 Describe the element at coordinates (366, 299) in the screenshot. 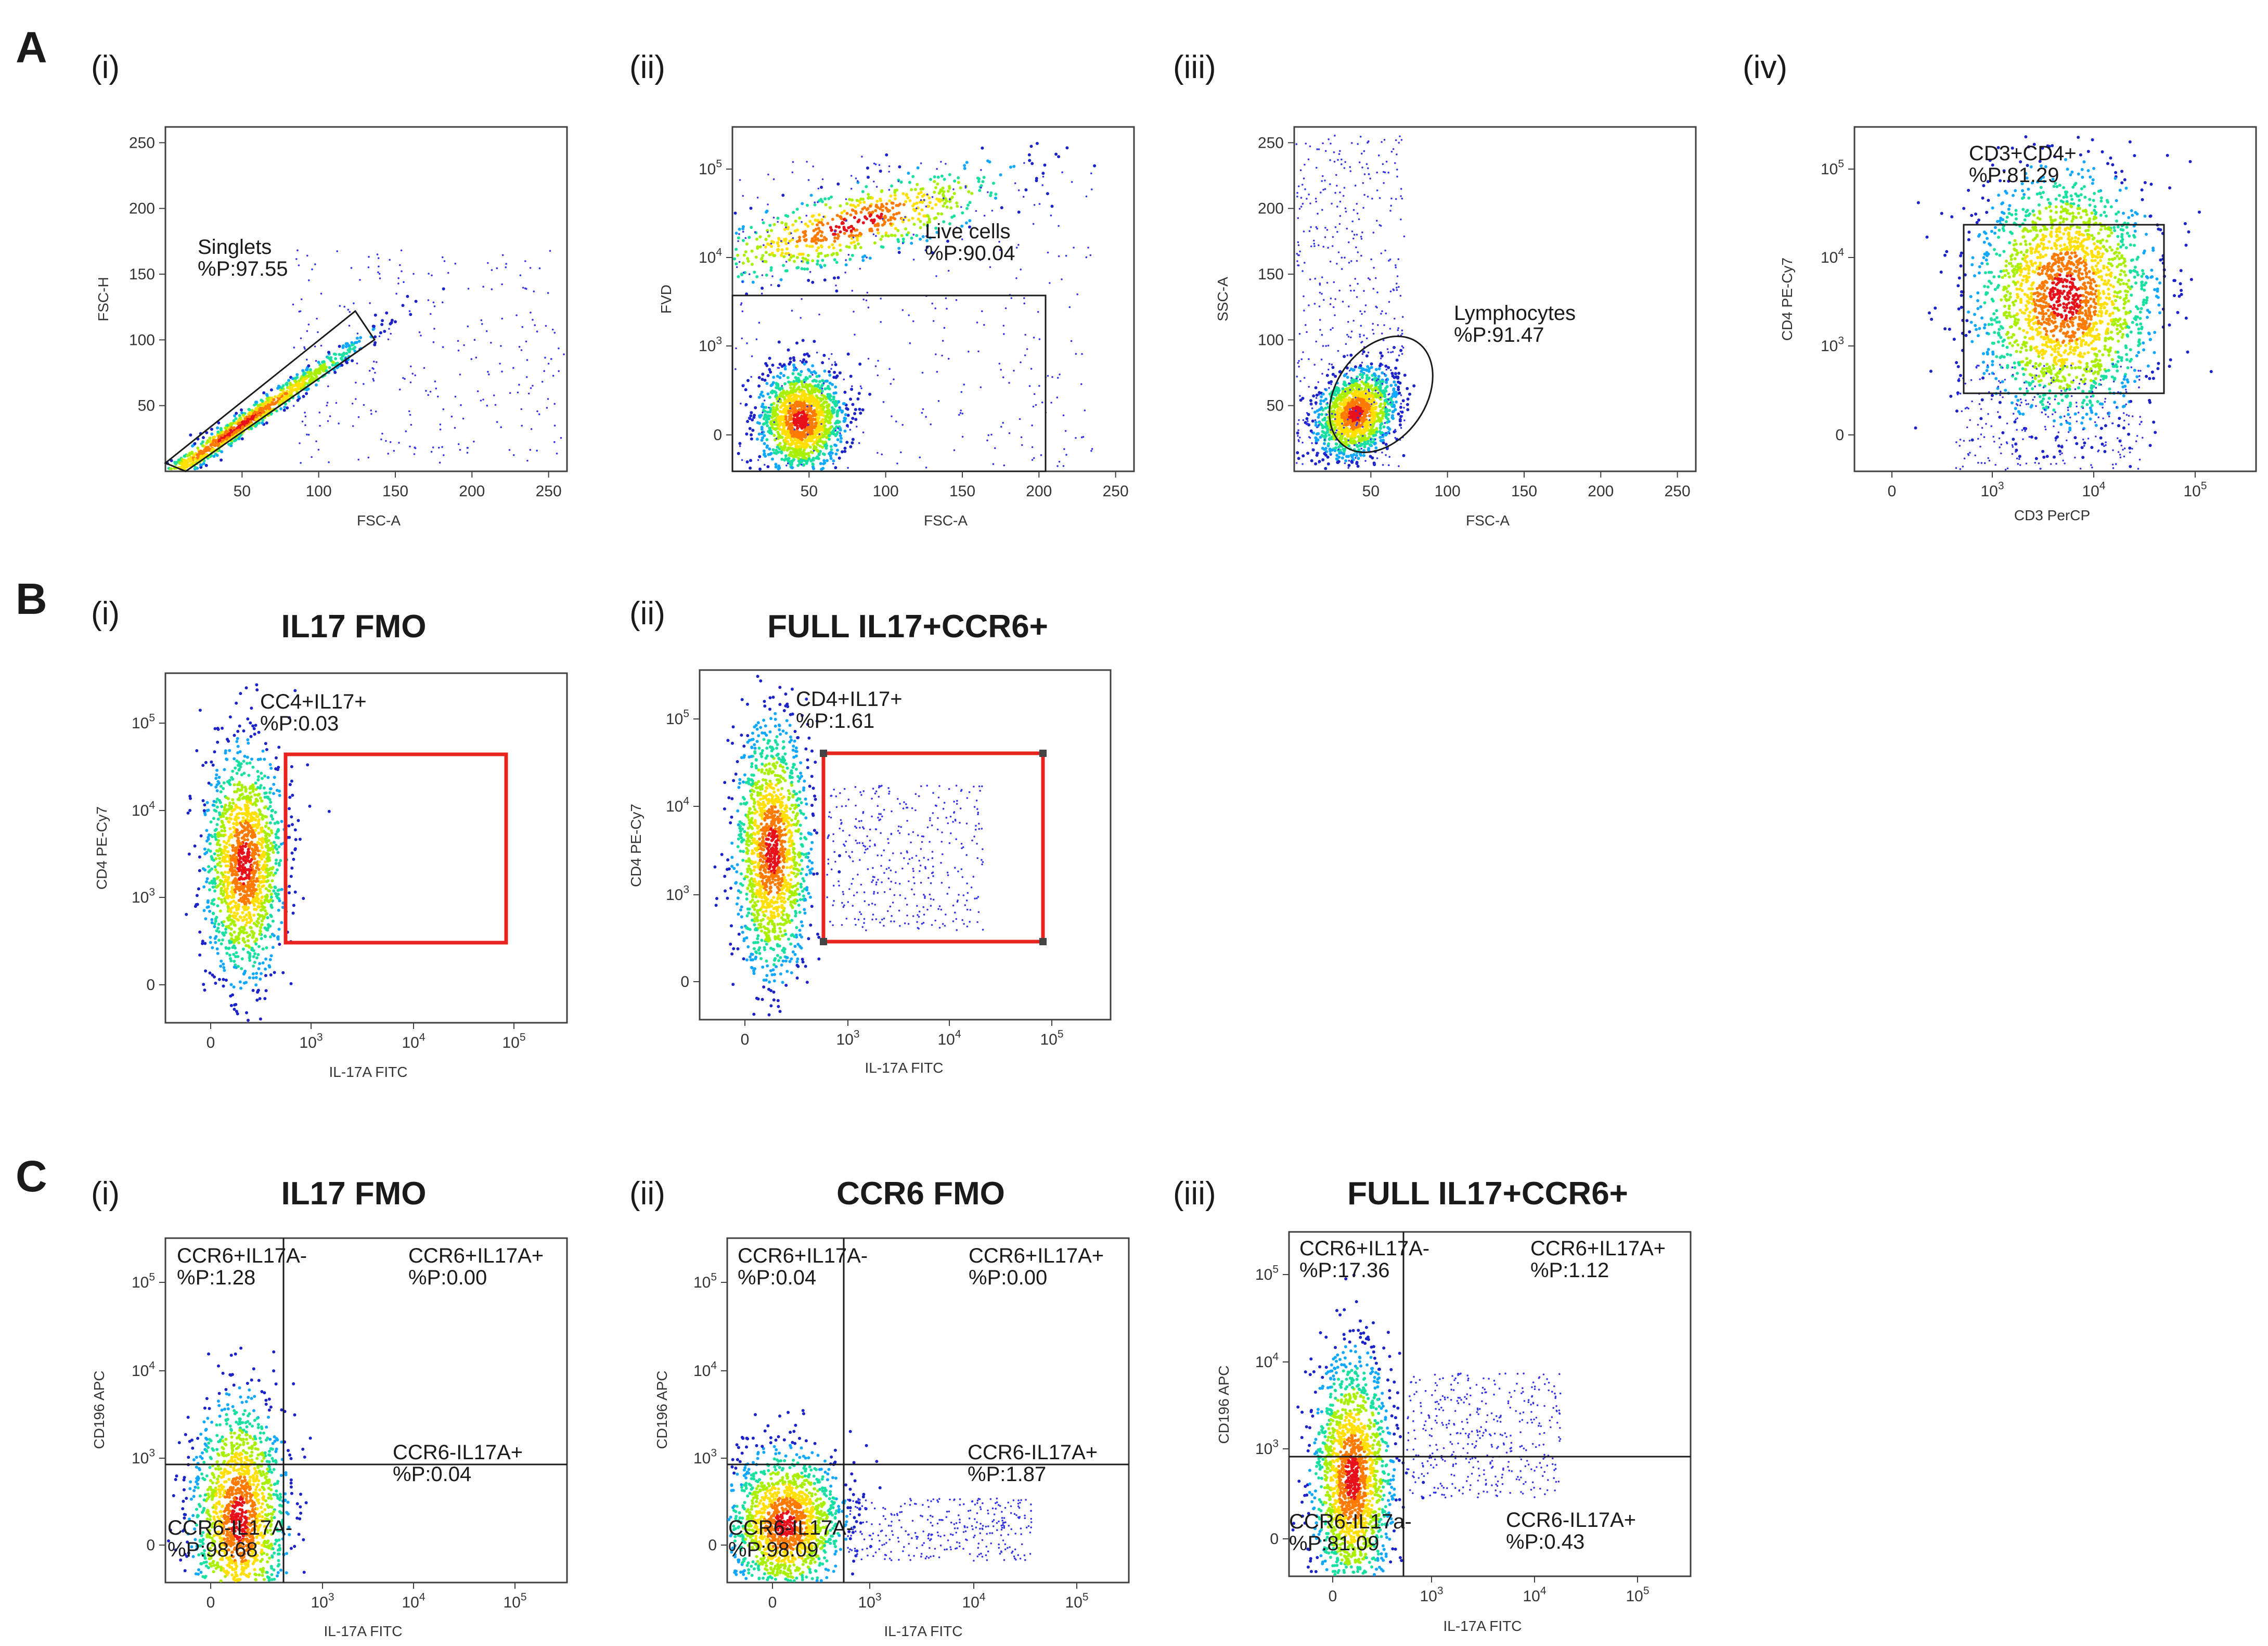

I see `plot-frame` at that location.